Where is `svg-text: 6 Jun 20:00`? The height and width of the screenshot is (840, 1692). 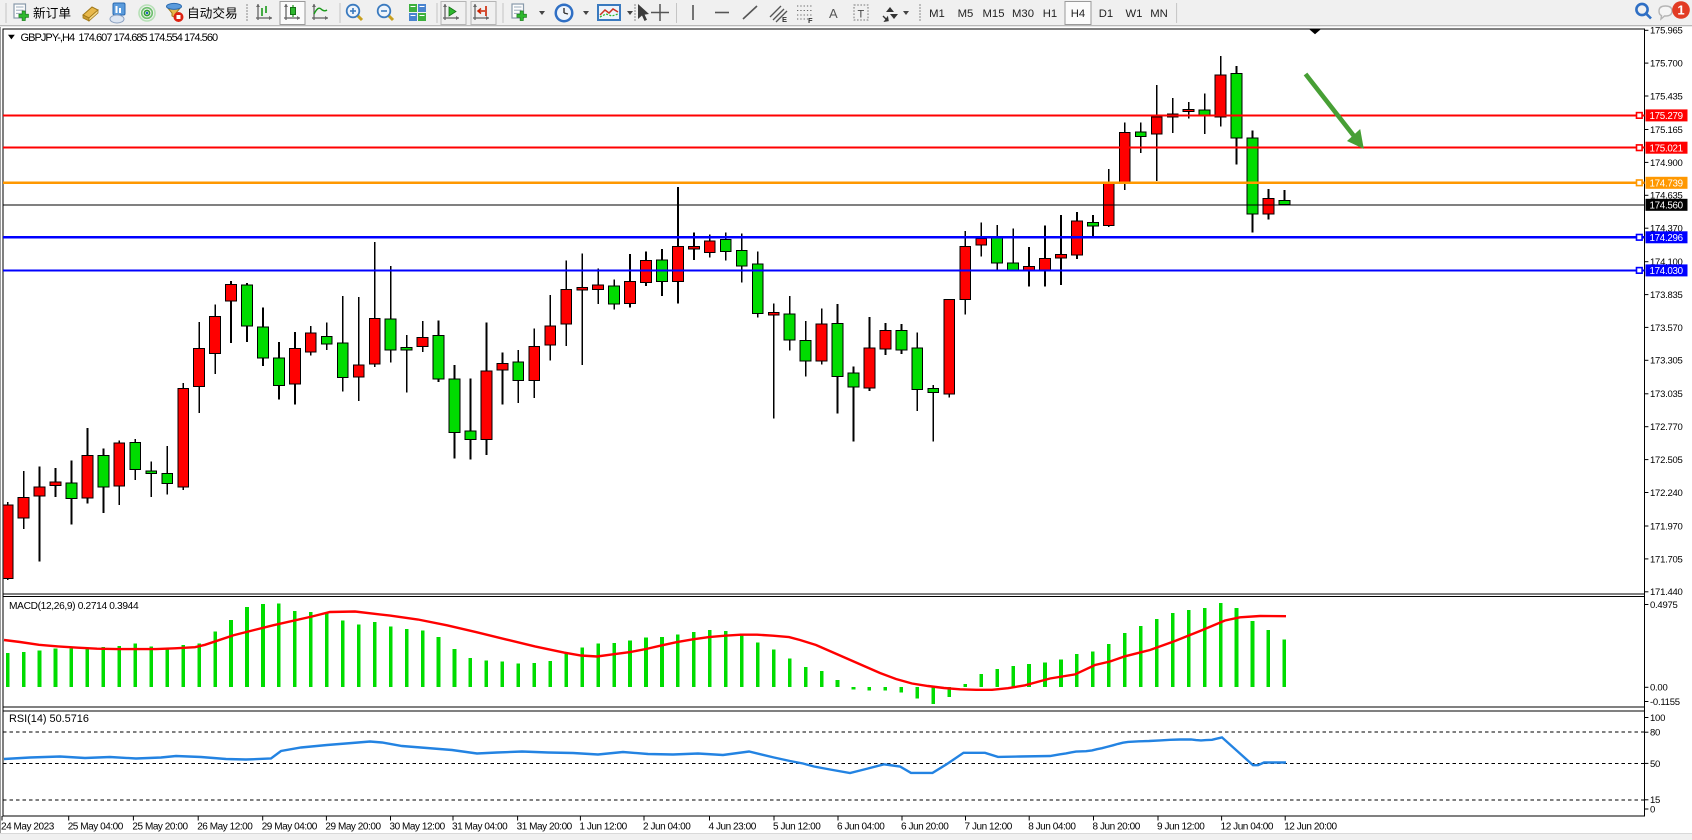
svg-text: 6 Jun 20:00 is located at coordinates (925, 827).